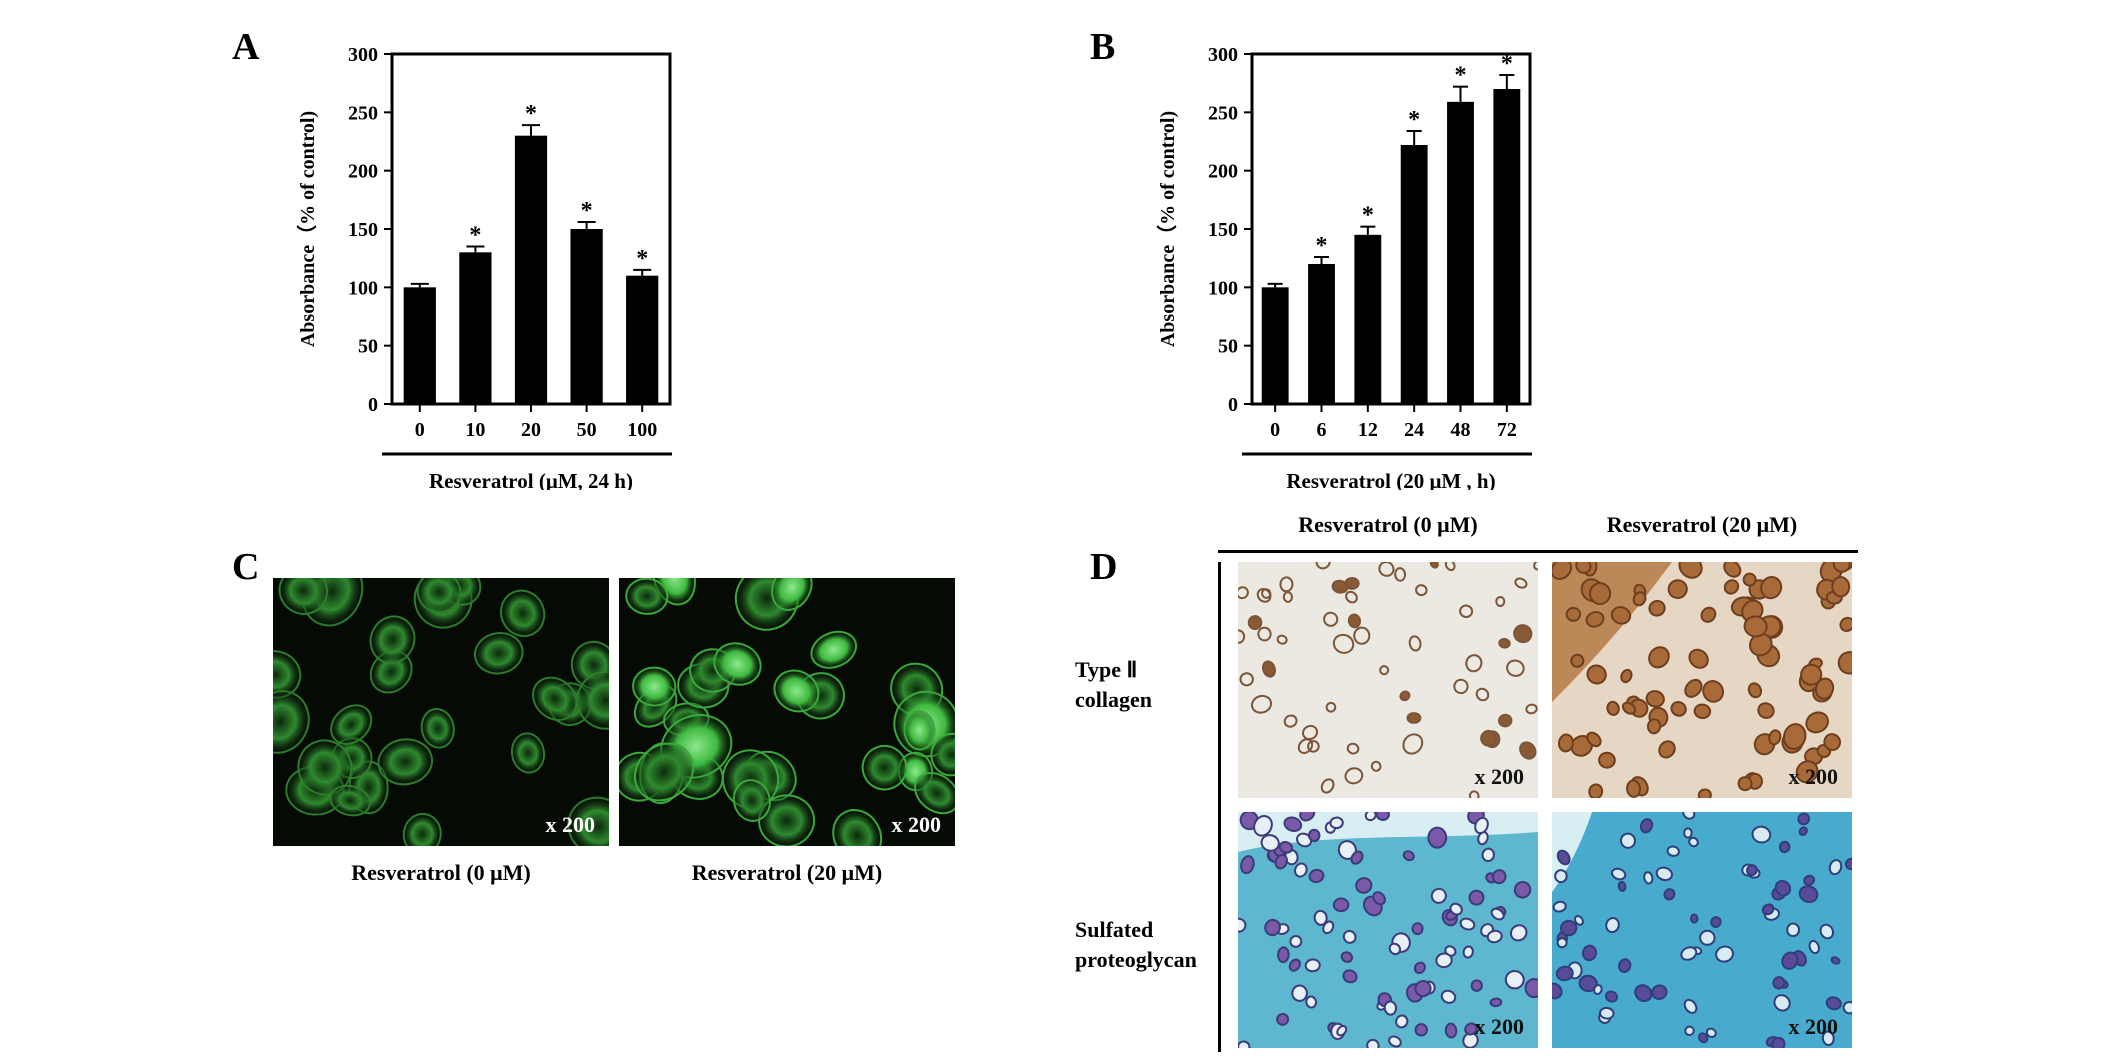 Image resolution: width=2126 pixels, height=1058 pixels. I want to click on chart-a-ytick-label: 150, so click(363, 230).